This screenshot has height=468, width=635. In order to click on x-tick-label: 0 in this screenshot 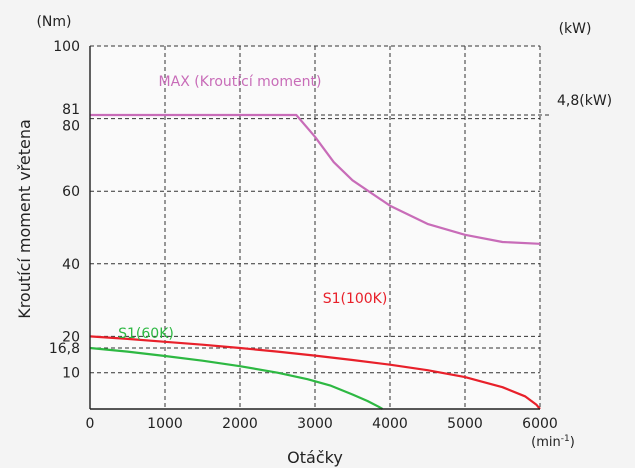, I will do `click(90, 424)`.